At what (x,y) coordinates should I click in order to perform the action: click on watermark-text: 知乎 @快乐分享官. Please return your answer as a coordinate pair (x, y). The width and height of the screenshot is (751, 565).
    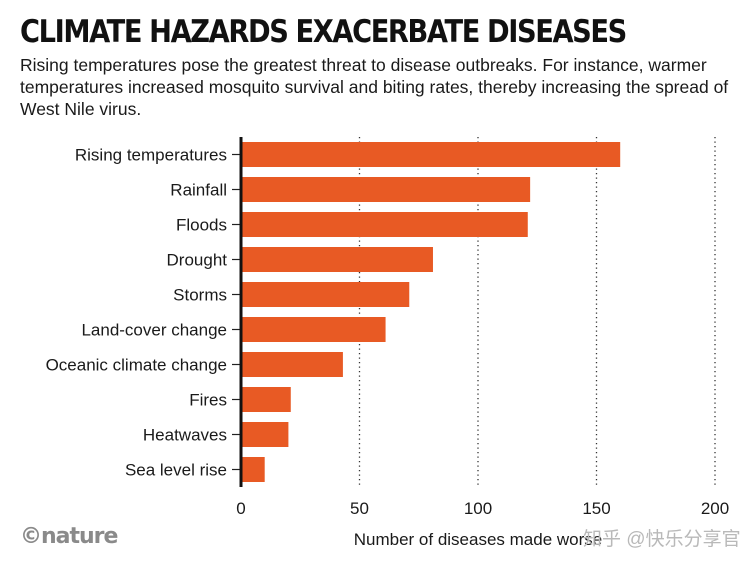
    Looking at the image, I should click on (662, 539).